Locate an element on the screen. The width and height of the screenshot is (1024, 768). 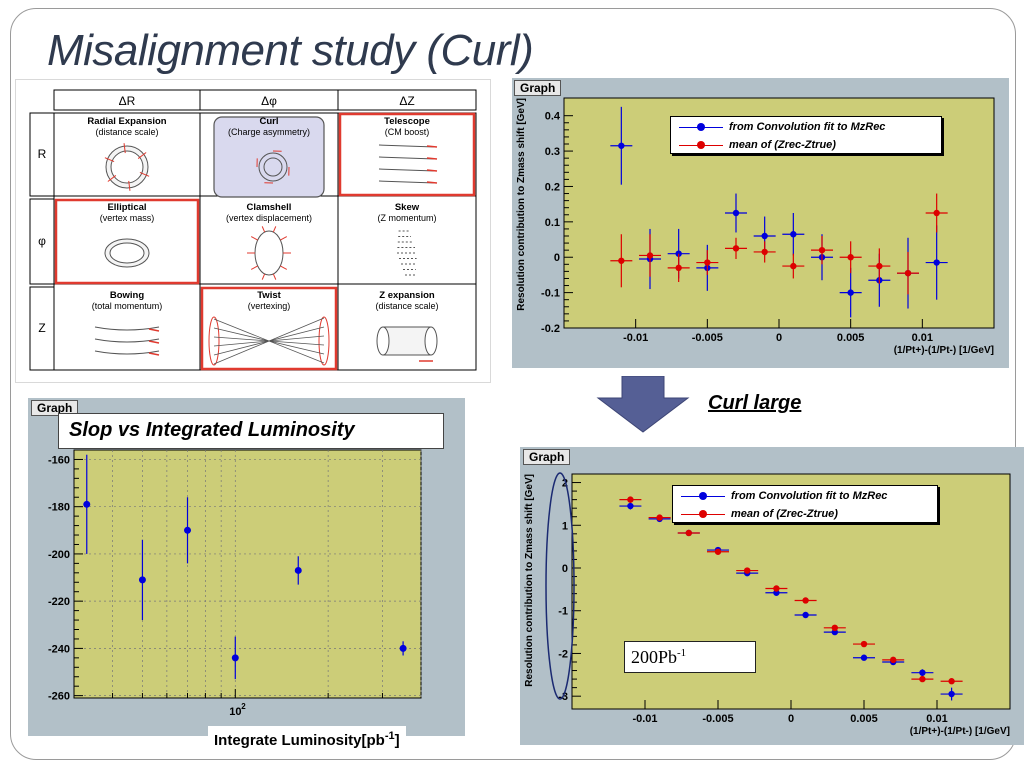
y-tick-label: -0.1 is located at coordinates (550, 294).